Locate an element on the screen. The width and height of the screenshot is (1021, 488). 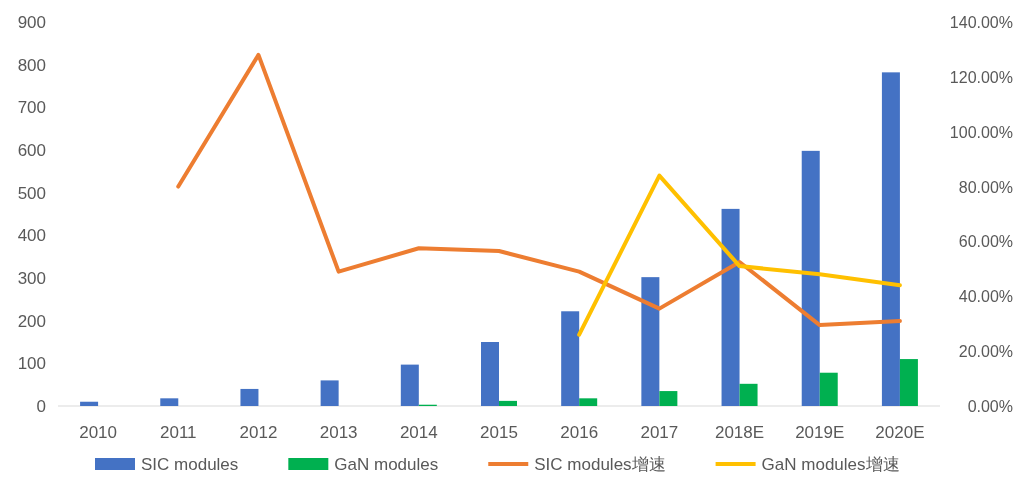
y2-tick-label: 0.00% is located at coordinates (990, 406).